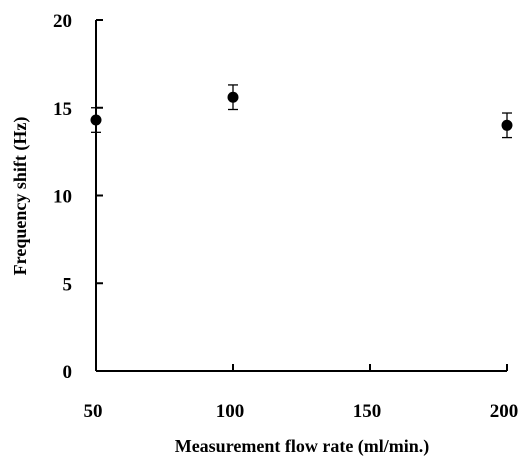 This screenshot has width=521, height=468. I want to click on x-tick-label: 100, so click(230, 411).